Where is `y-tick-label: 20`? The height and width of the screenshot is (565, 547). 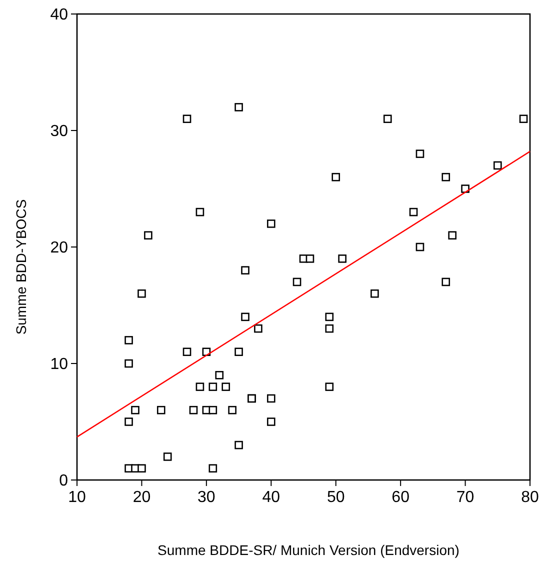
y-tick-label: 20 is located at coordinates (59, 248).